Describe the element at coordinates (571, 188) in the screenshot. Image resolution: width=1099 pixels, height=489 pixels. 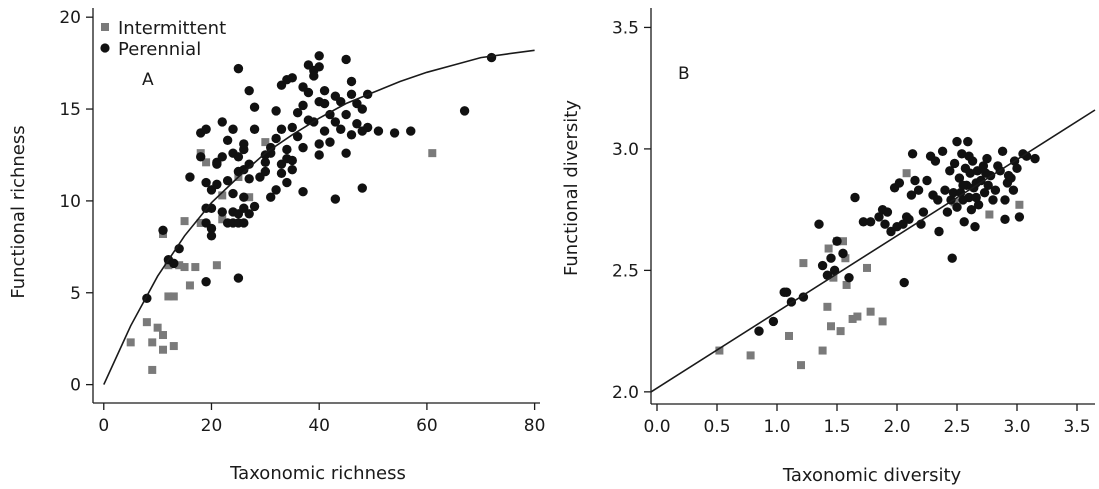
I see `panel-b-y-axis-title: Functional diversity` at that location.